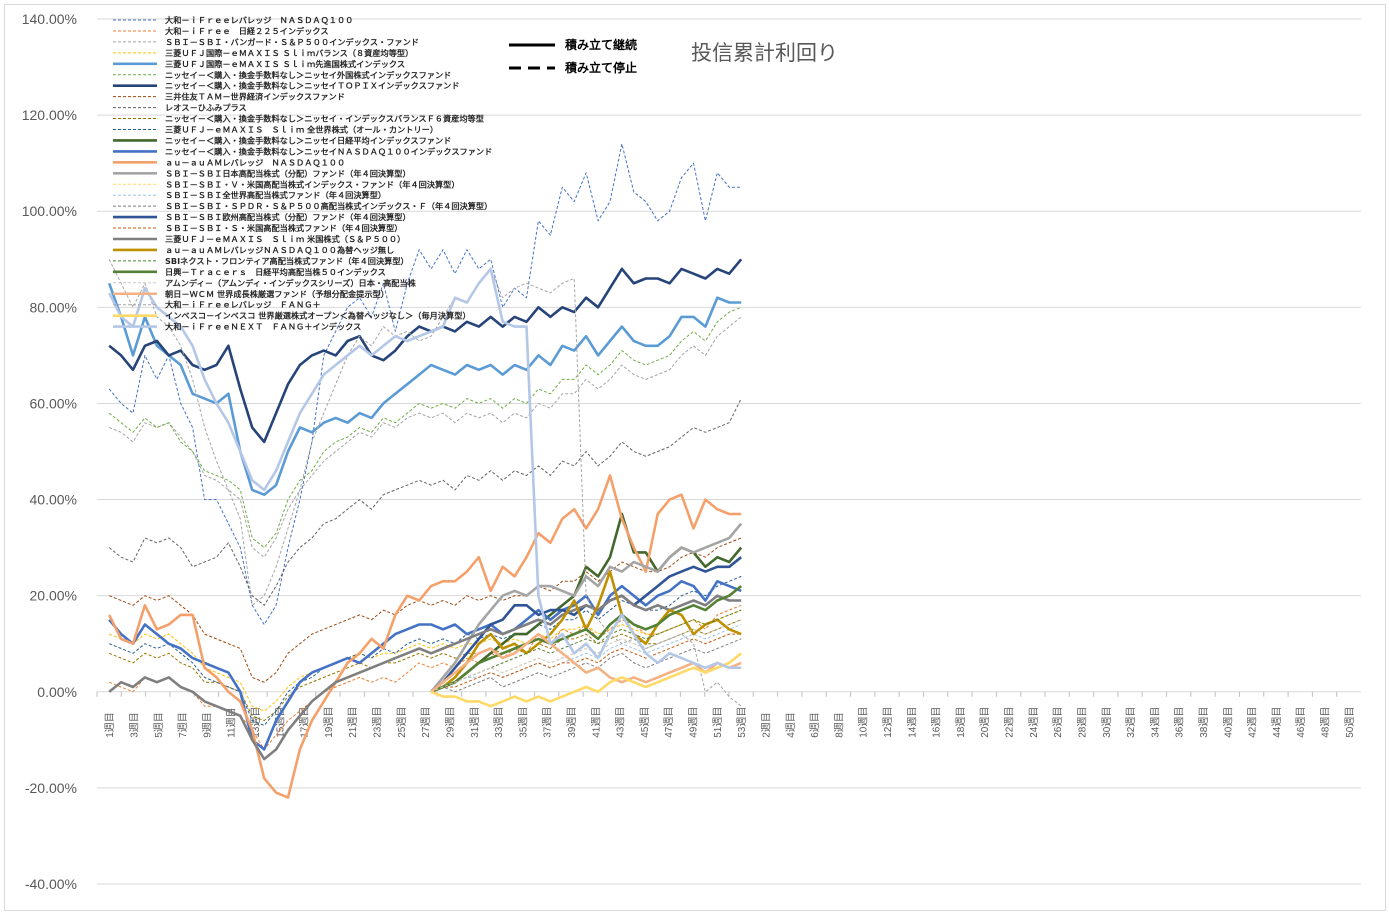 The width and height of the screenshot is (1389, 913). Describe the element at coordinates (328, 206) in the screenshot. I see `legend-label: ＳＢＩ－ＳＢＩ・ＳＰＤＲ・Ｓ＆Ｐ５００高配当株式インデックス・Ｆ（年４回決算型）` at that location.